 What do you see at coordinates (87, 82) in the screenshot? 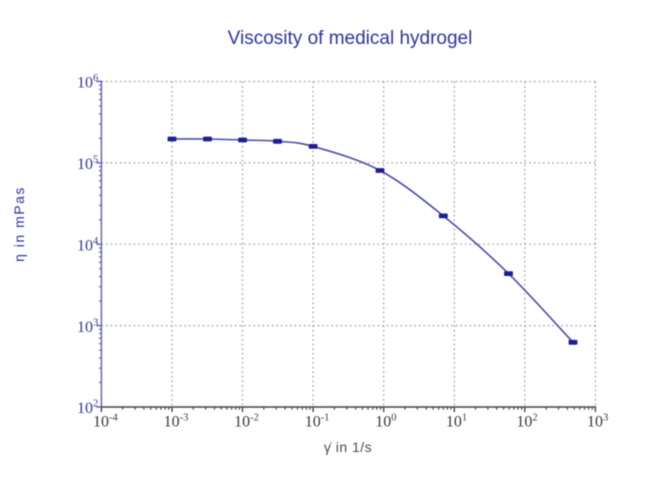
I see `svg-text: 10⁶` at bounding box center [87, 82].